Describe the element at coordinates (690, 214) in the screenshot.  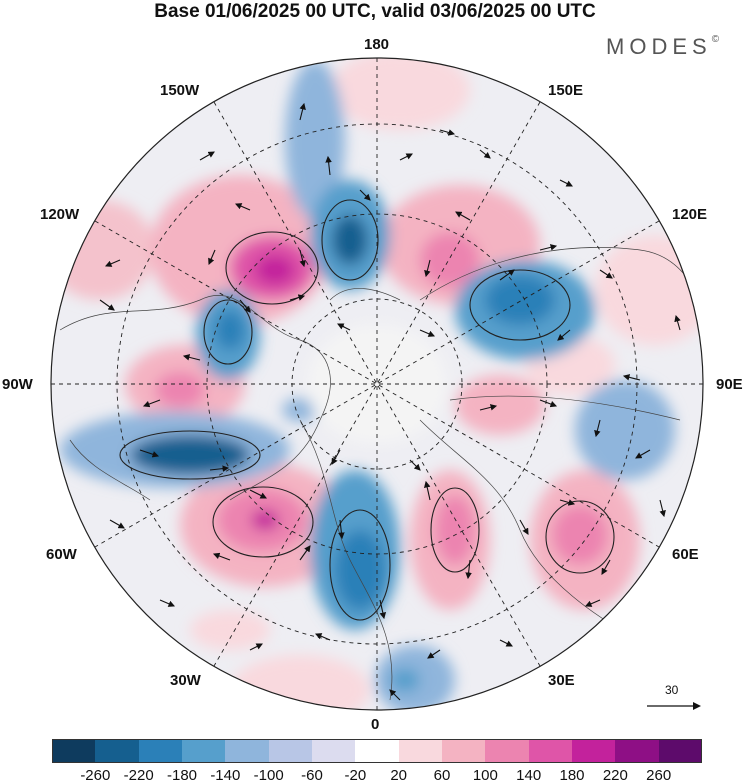
I see `lon-label-120e: 120E` at that location.